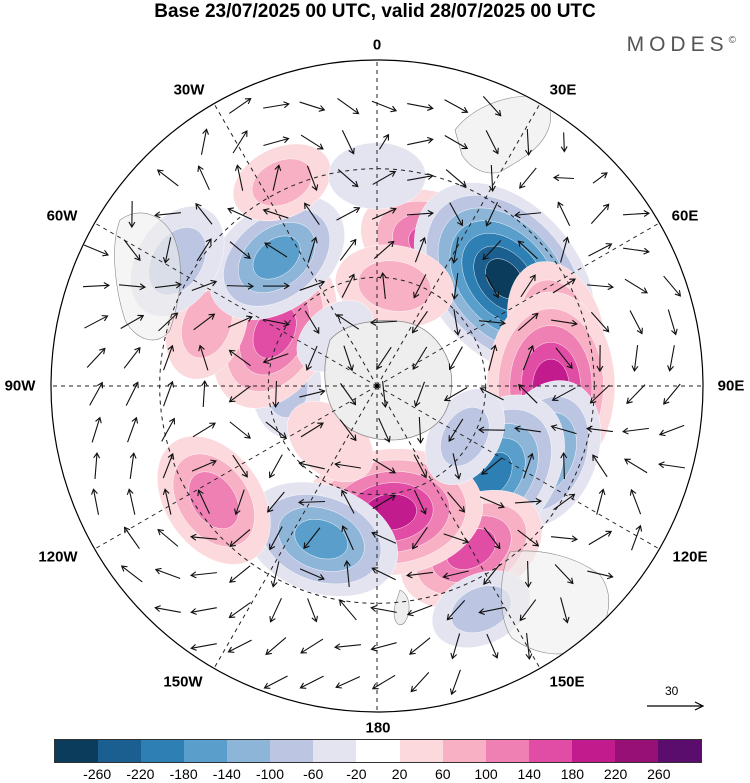 The width and height of the screenshot is (750, 783). Describe the element at coordinates (529, 774) in the screenshot. I see `colorbar-tick-label: 140` at that location.